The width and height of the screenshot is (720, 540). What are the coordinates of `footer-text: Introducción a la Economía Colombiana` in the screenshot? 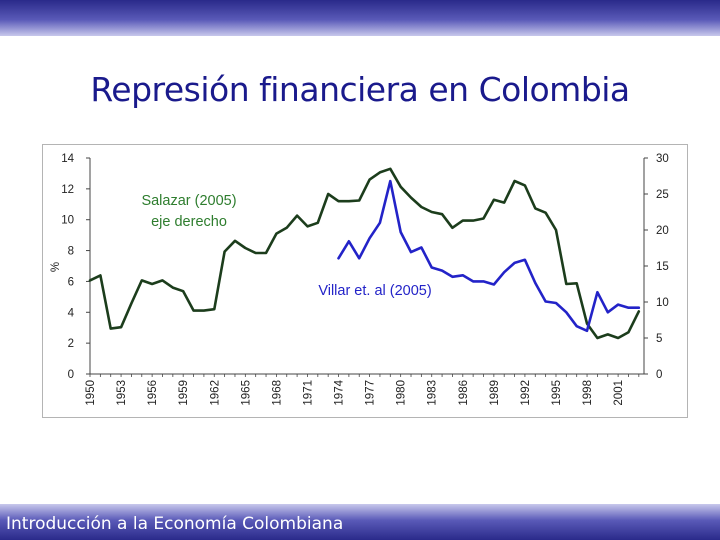 It's located at (175, 524).